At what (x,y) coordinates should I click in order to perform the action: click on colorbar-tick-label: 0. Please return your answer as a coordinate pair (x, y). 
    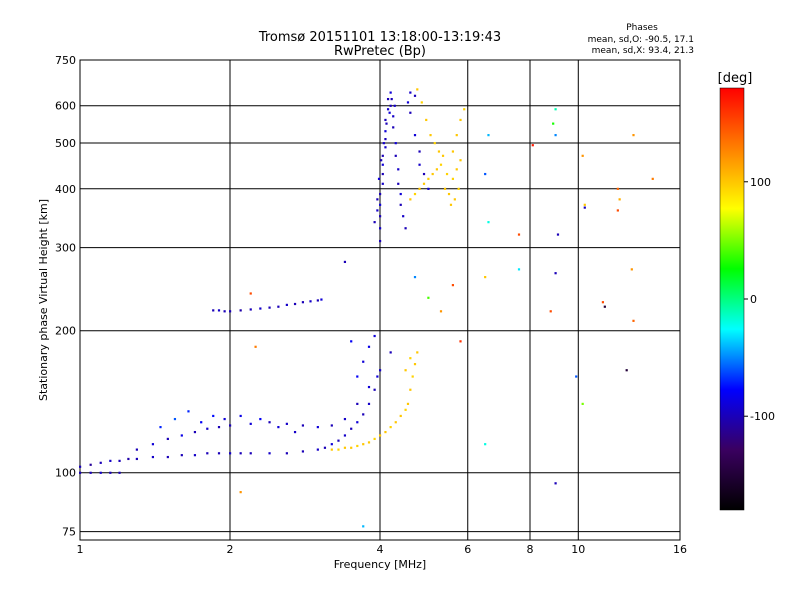
    Looking at the image, I should click on (753, 299).